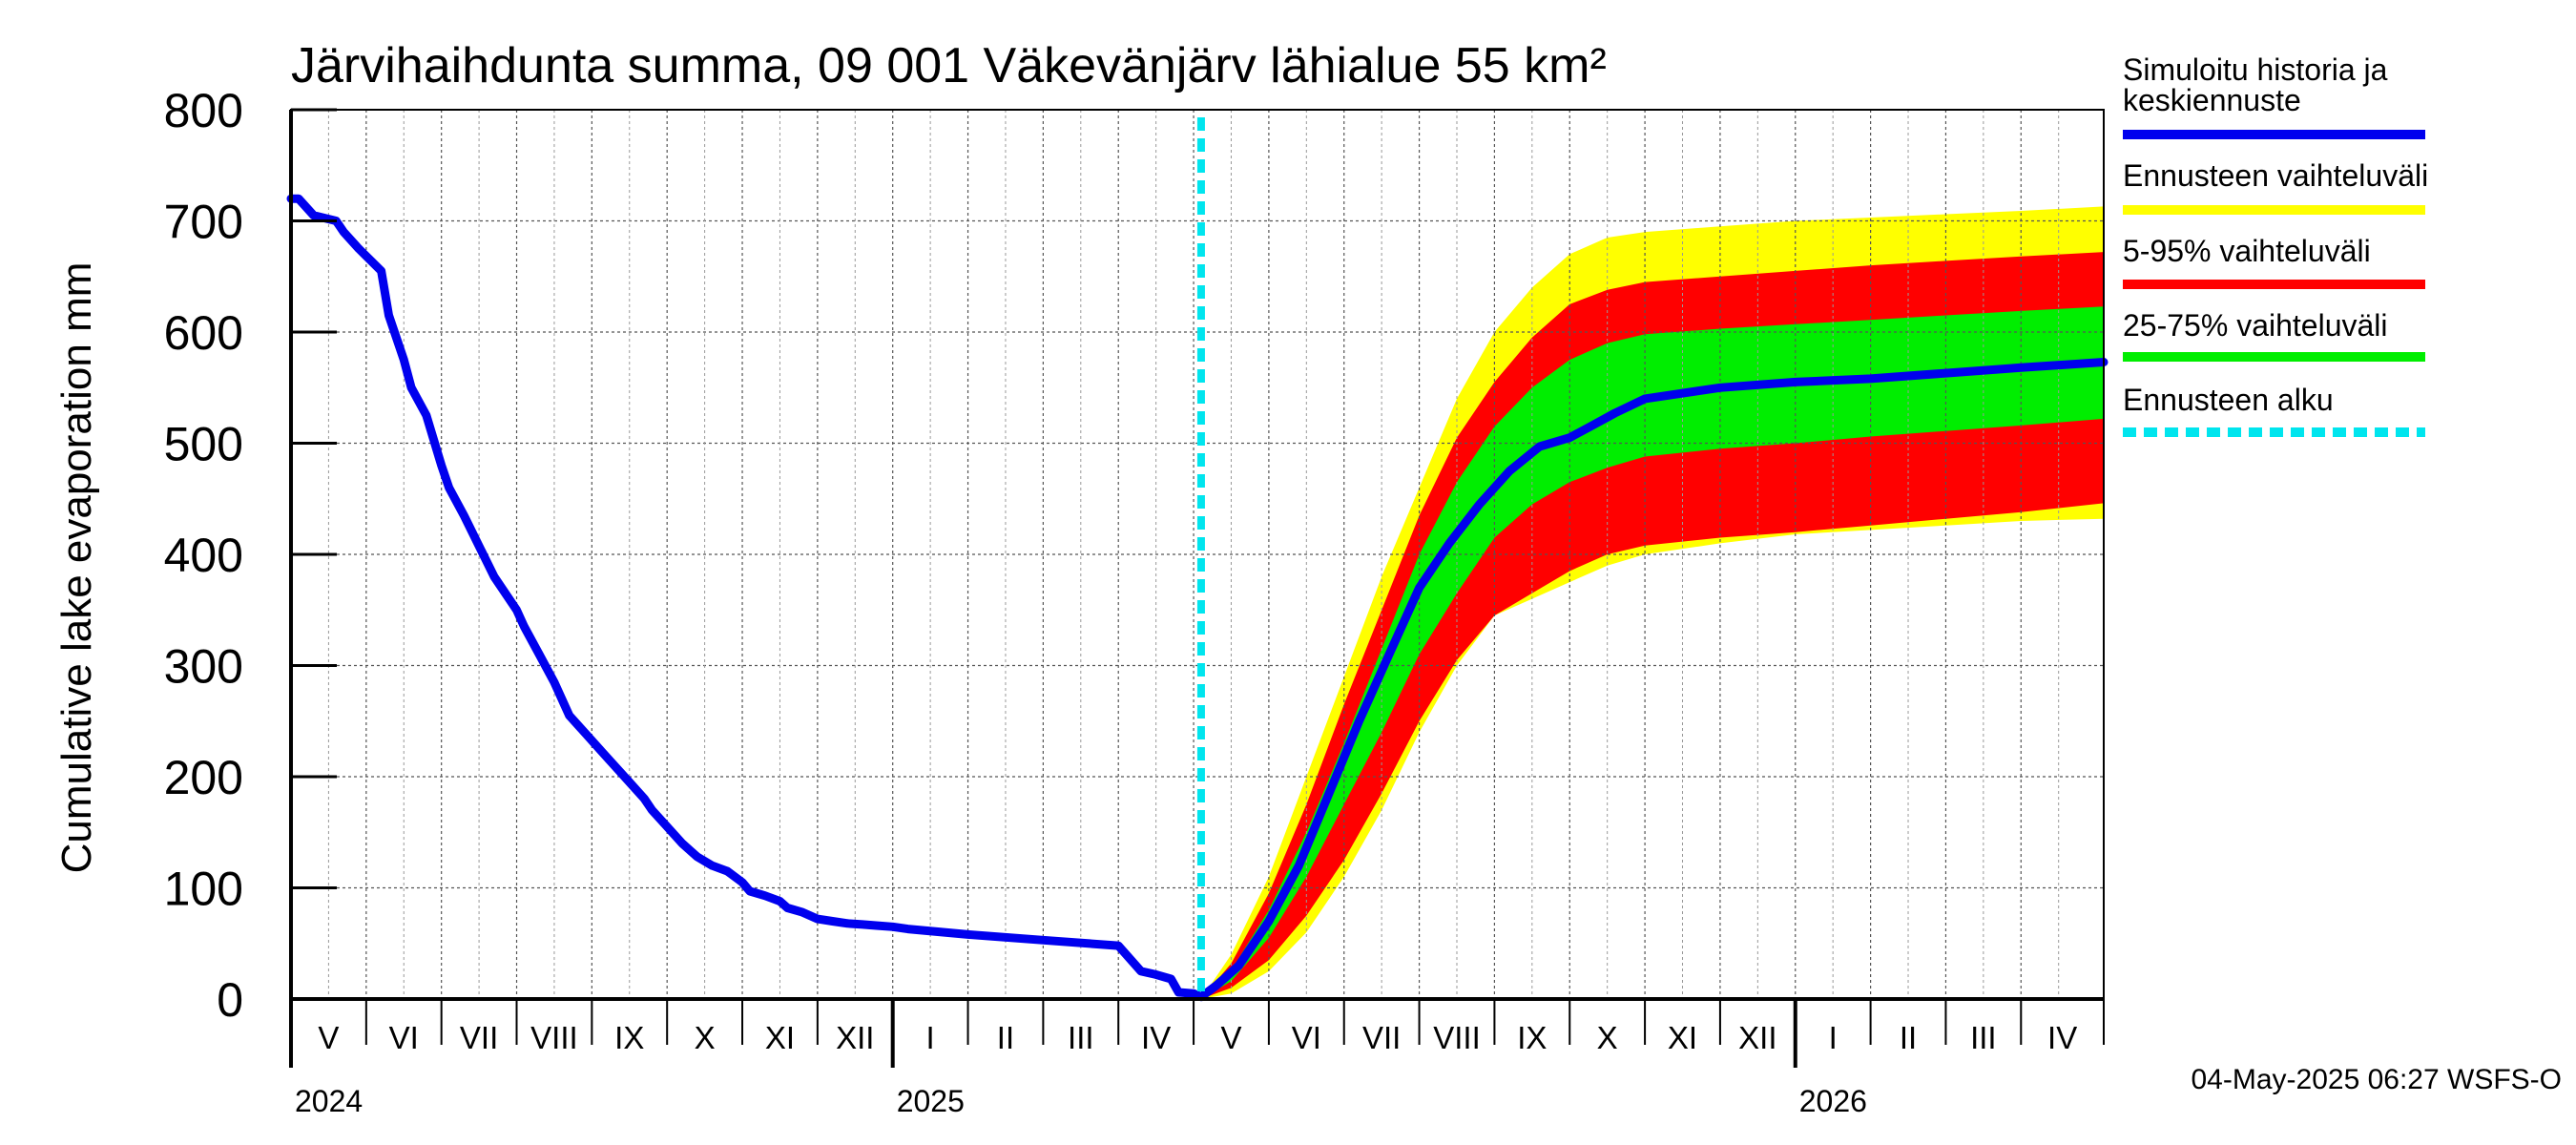 The height and width of the screenshot is (1145, 2576). Describe the element at coordinates (203, 555) in the screenshot. I see `y-tick-label: 400` at that location.